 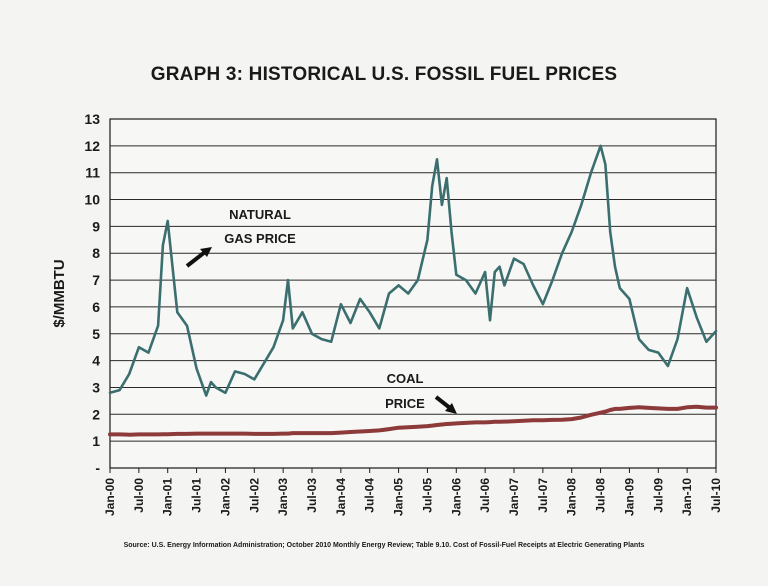 What do you see at coordinates (96, 414) in the screenshot?
I see `y-tick-label: 2` at bounding box center [96, 414].